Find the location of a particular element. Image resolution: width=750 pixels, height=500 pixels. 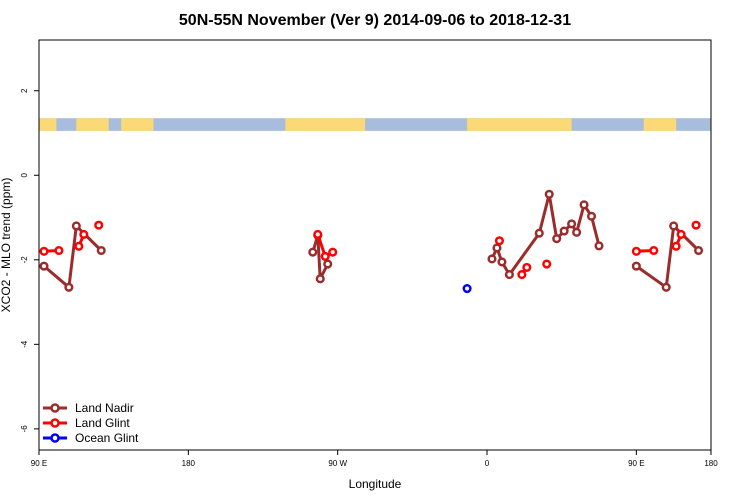

land-mask-band is located at coordinates (375, 124).